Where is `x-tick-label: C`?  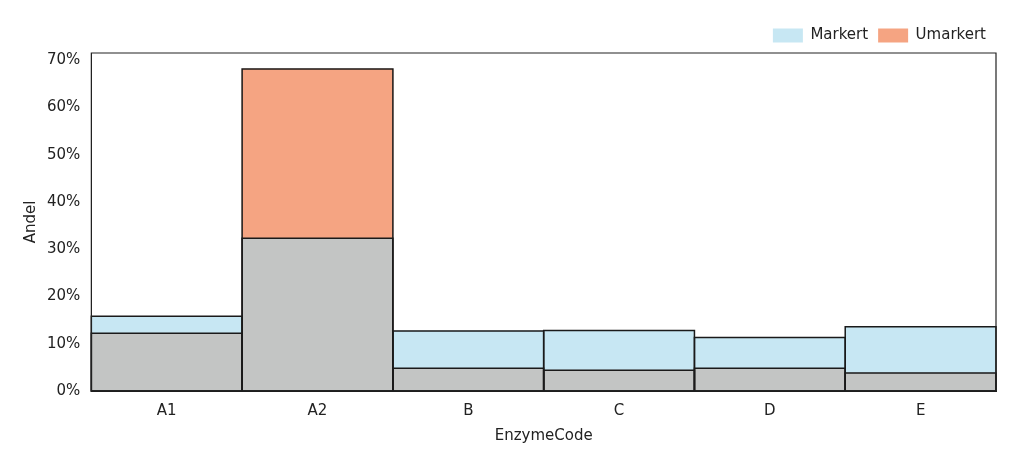
x-tick-label: C is located at coordinates (619, 409).